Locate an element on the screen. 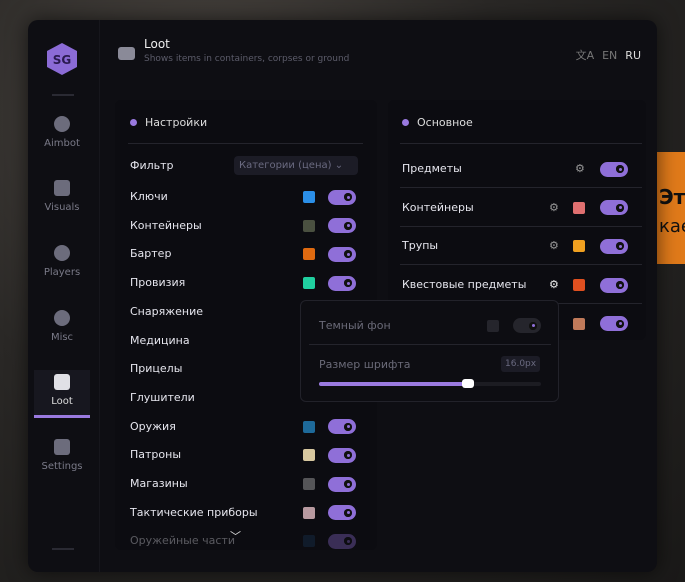  loot-category-label: Оружейные части is located at coordinates (182, 541).